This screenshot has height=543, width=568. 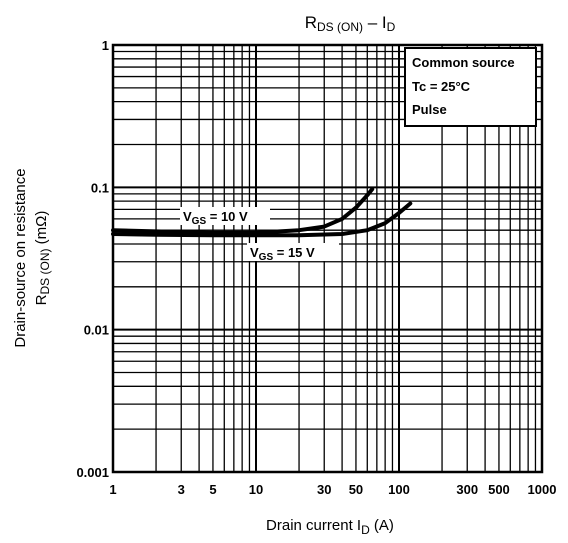 I want to click on x-tick-label: 30, so click(x=324, y=489).